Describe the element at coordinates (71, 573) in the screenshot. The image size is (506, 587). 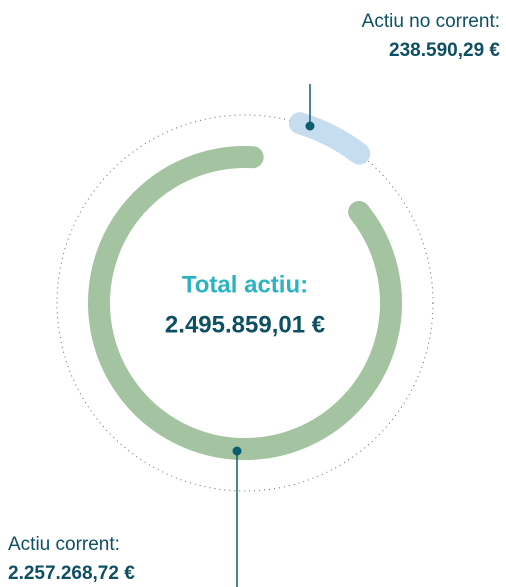
I see `data-label: 2.257.268,72 €` at that location.